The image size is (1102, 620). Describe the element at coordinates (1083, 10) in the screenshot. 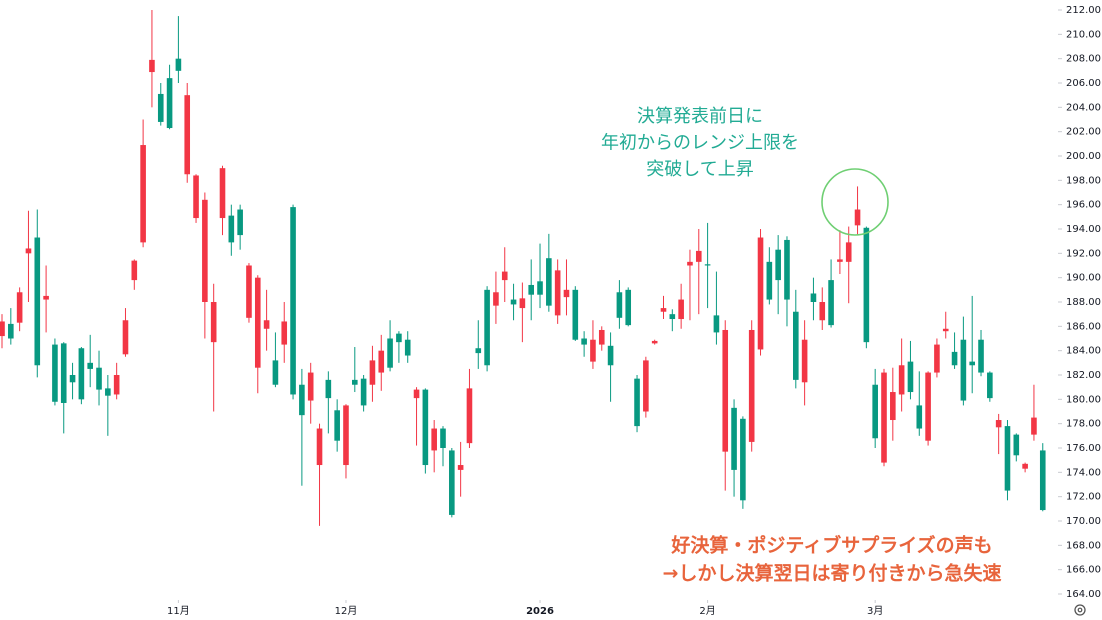

I see `y-tick-label: 212.00` at that location.